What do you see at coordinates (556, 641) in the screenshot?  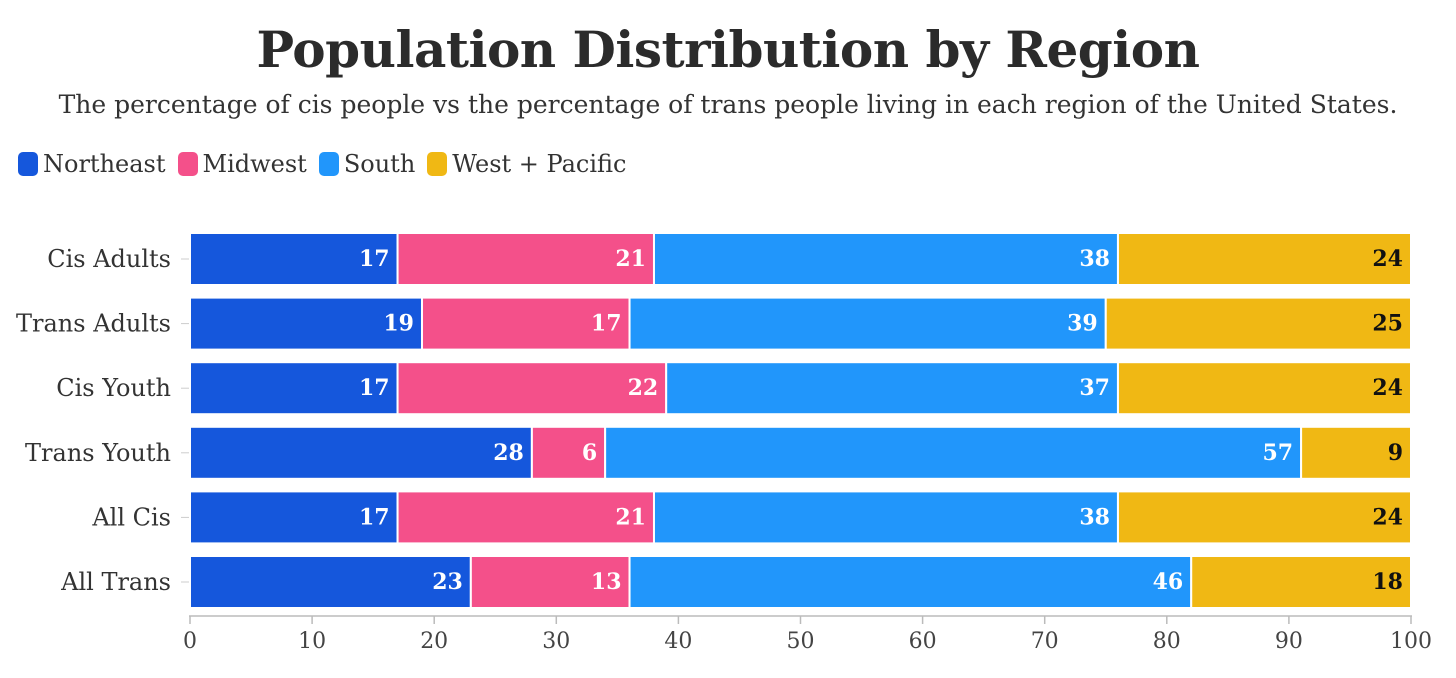 I see `x-tick-label-30: 30` at bounding box center [556, 641].